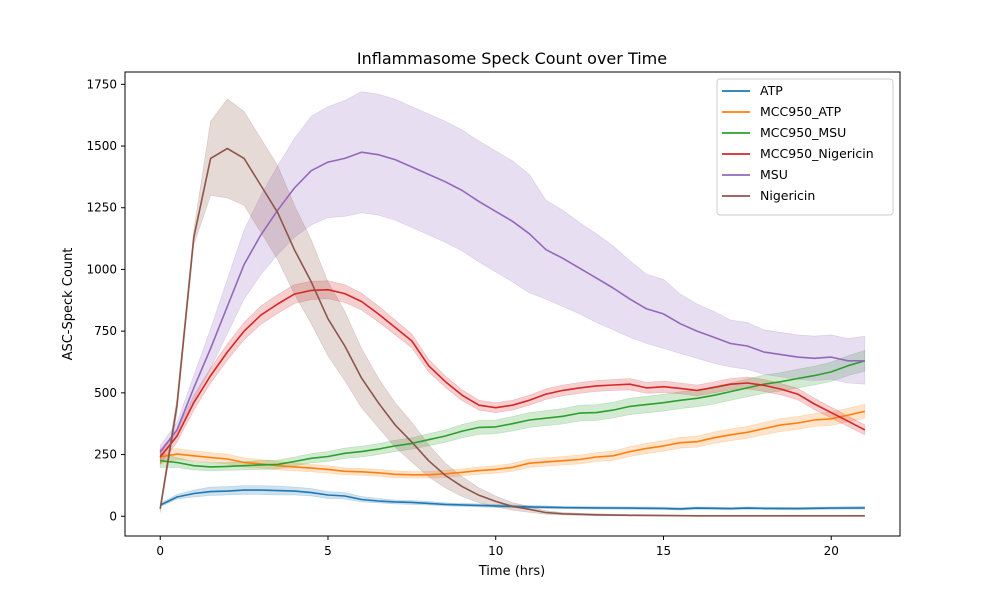  Describe the element at coordinates (105, 393) in the screenshot. I see `y-tick-label: 500` at that location.